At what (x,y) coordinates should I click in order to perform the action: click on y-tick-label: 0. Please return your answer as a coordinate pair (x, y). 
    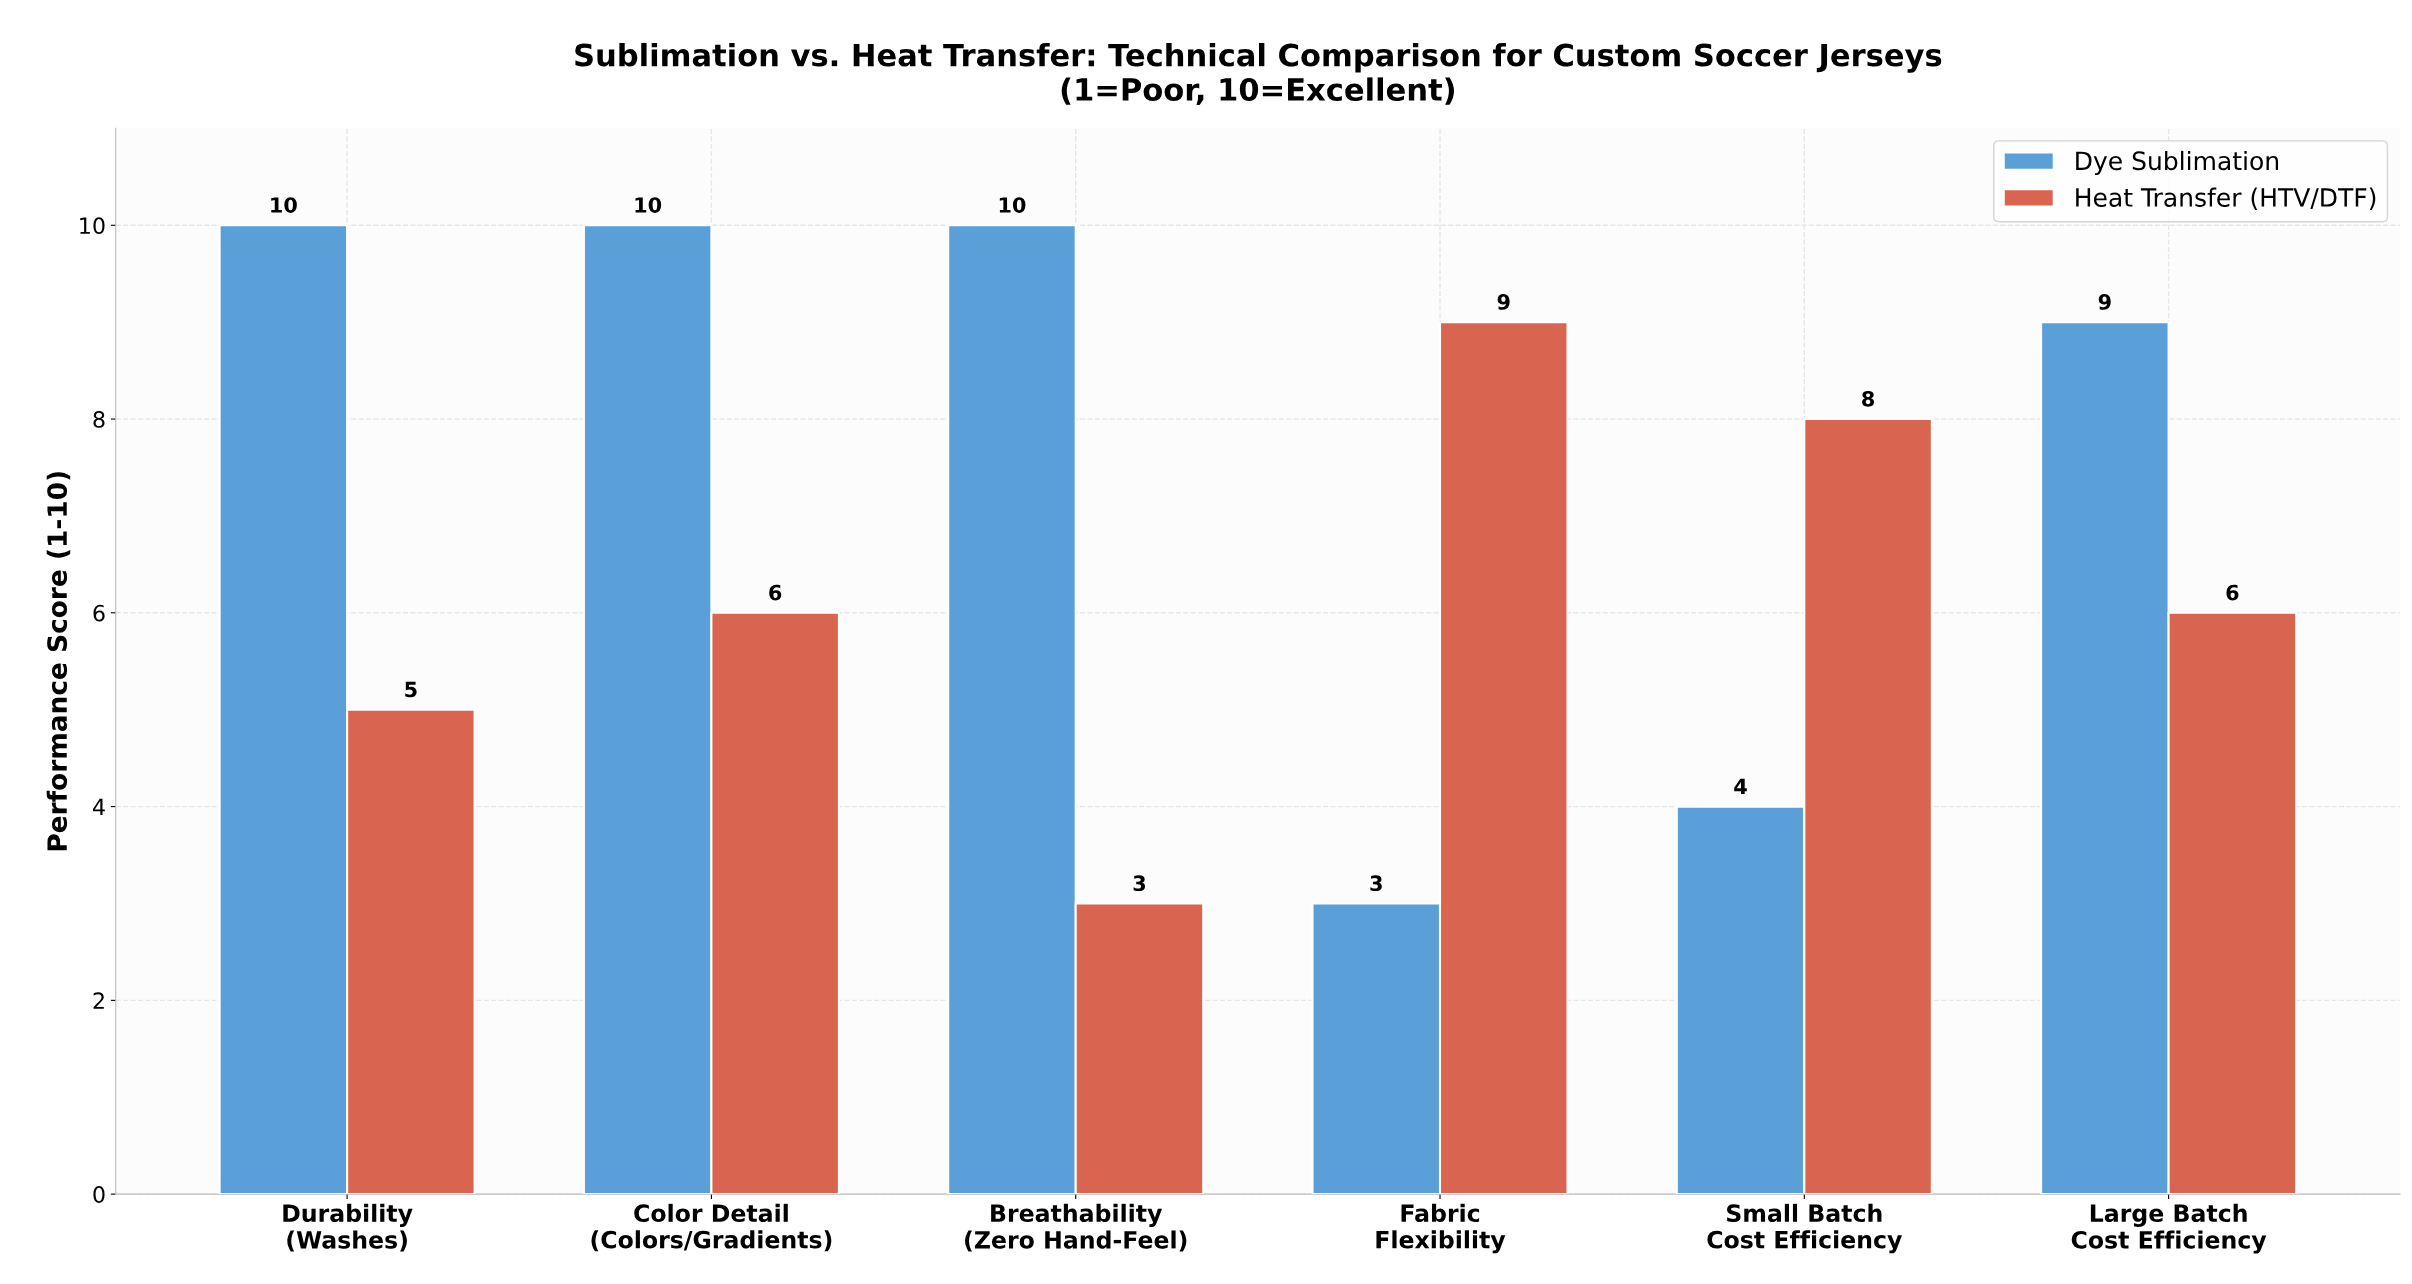
    Looking at the image, I should click on (99, 1194).